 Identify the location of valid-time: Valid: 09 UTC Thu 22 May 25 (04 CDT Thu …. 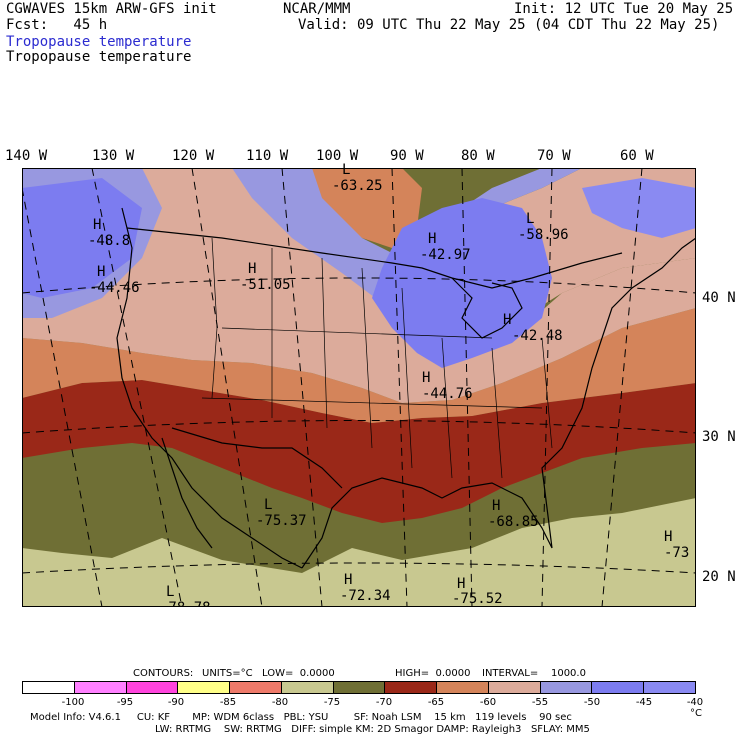
(509, 25).